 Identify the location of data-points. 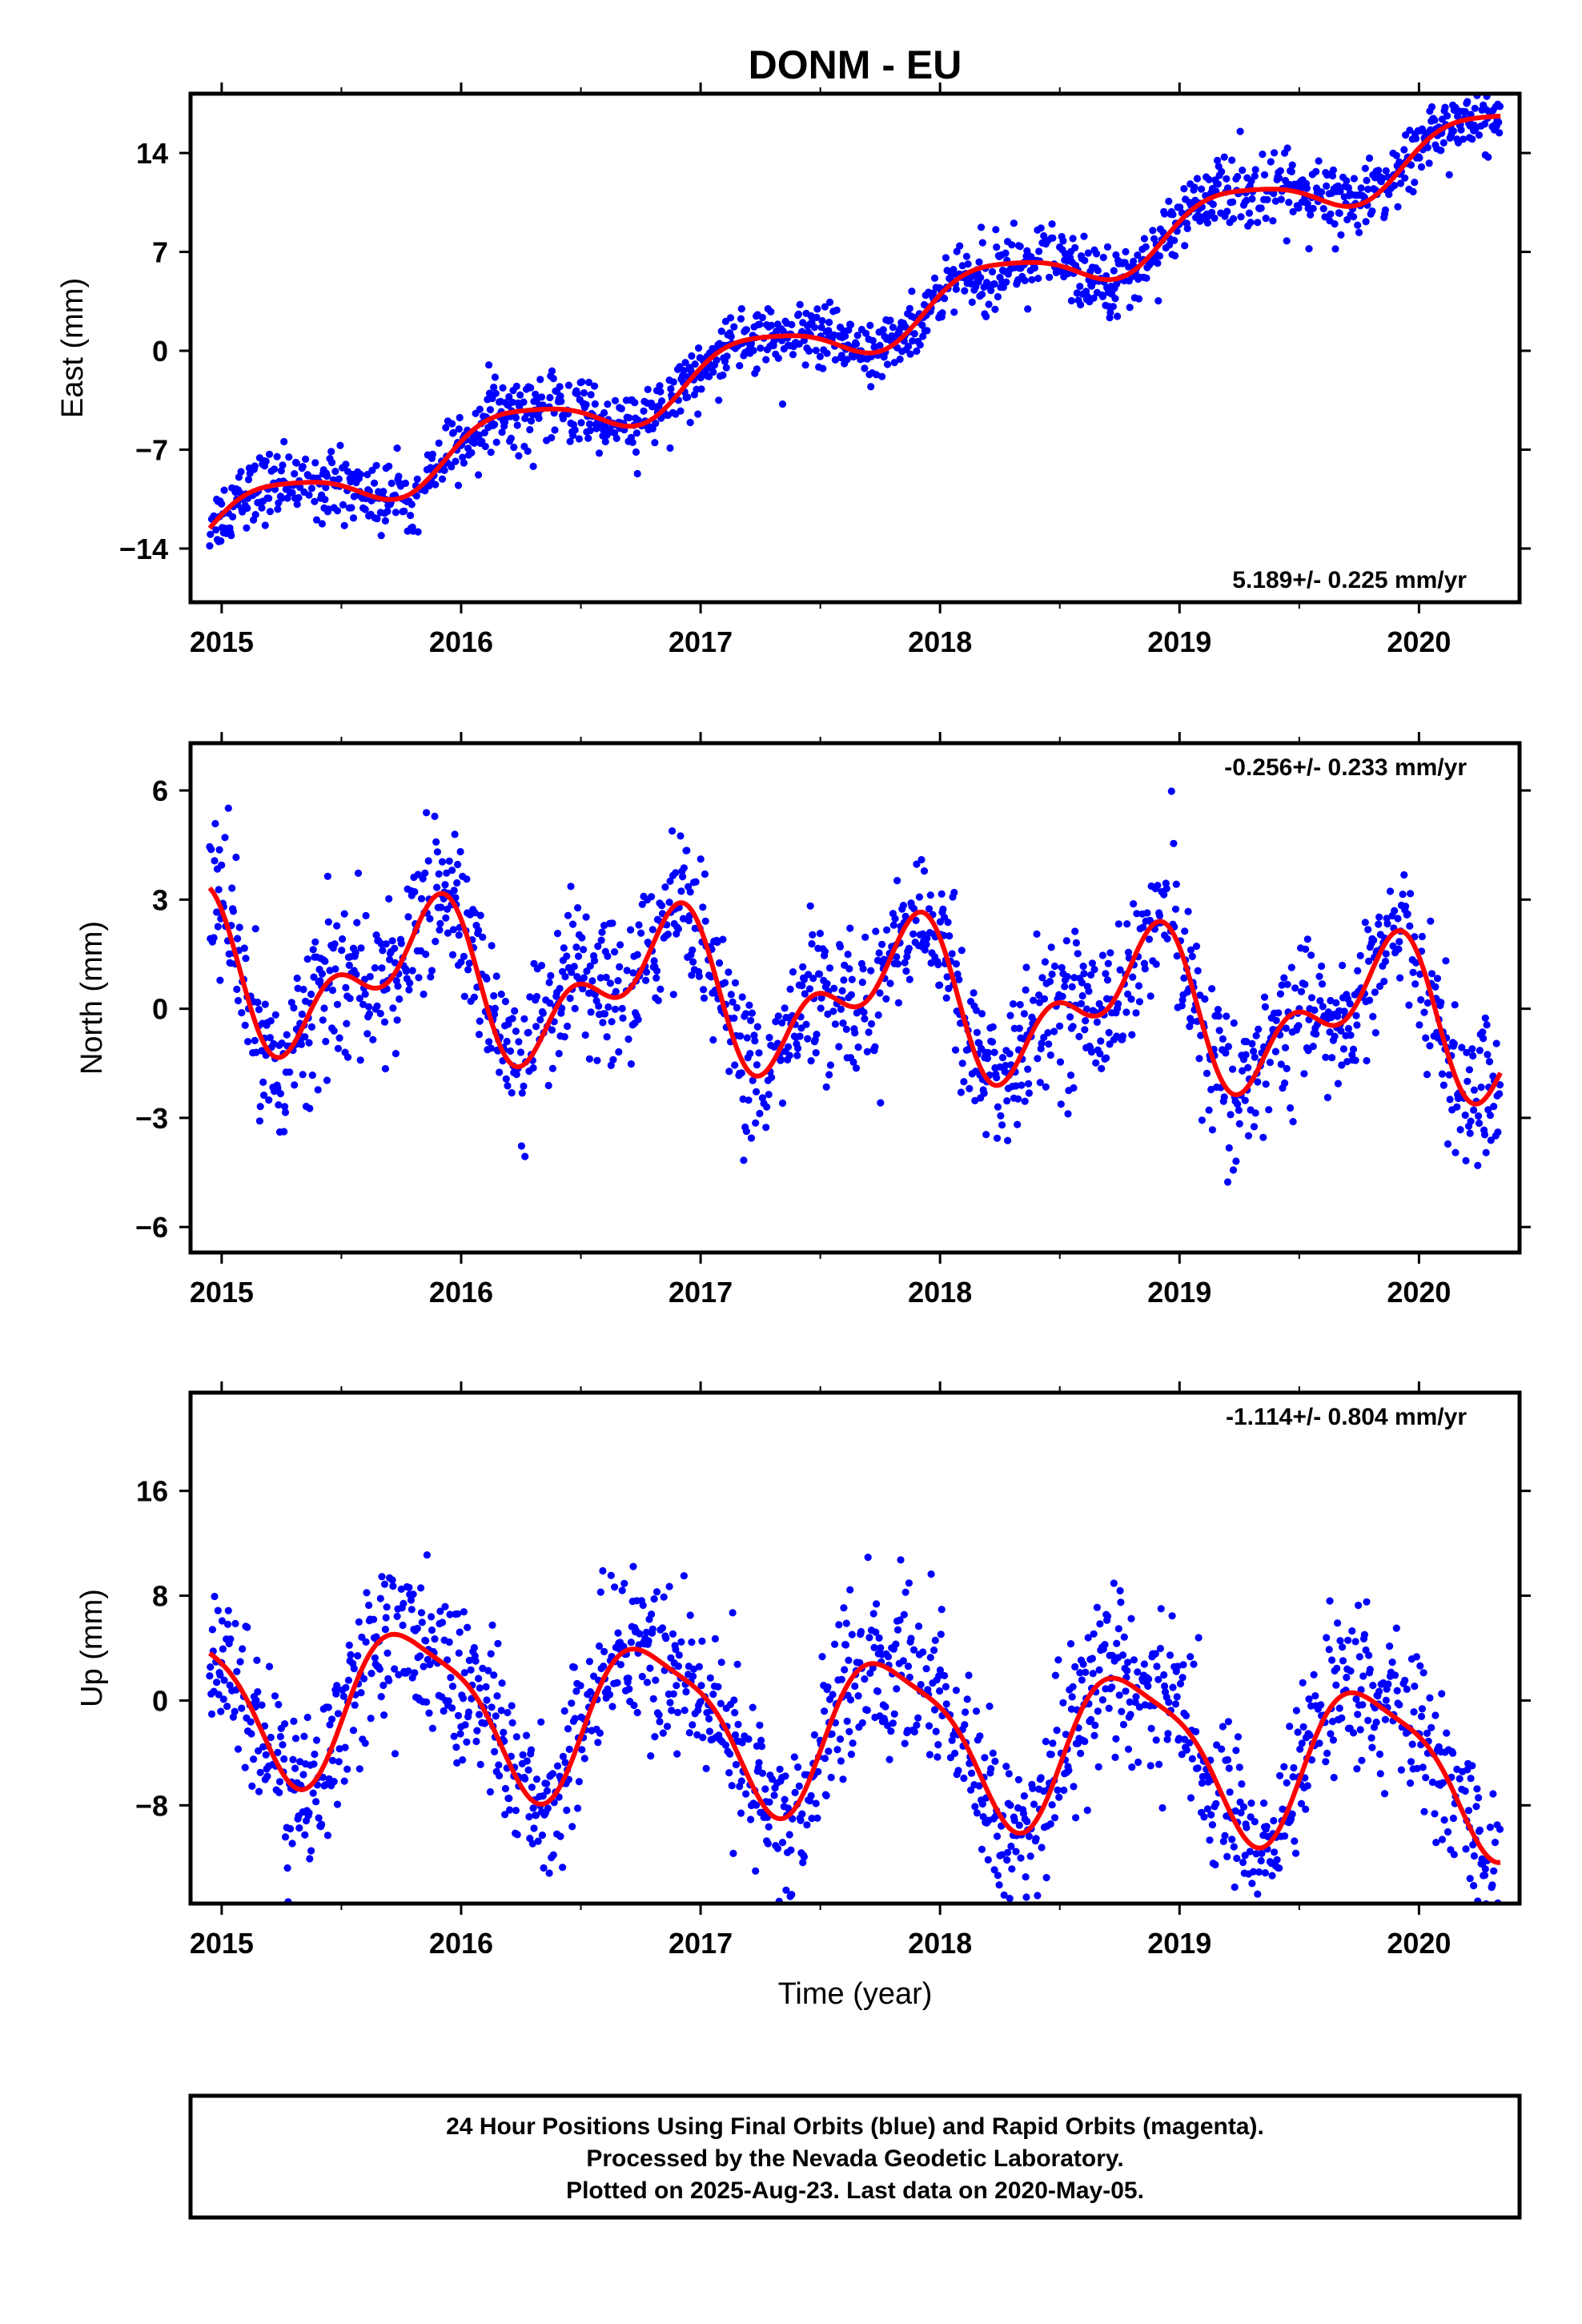
(855, 1727).